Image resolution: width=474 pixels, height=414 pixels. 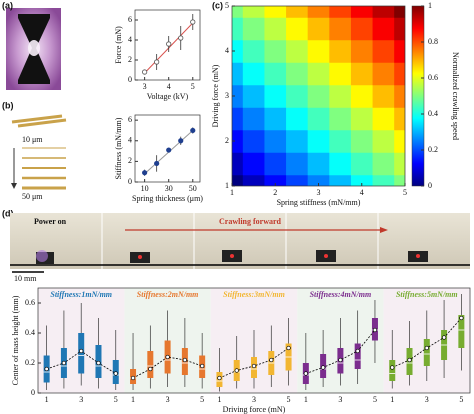 I want to click on y-tick-label: 0.4, so click(x=30, y=332).